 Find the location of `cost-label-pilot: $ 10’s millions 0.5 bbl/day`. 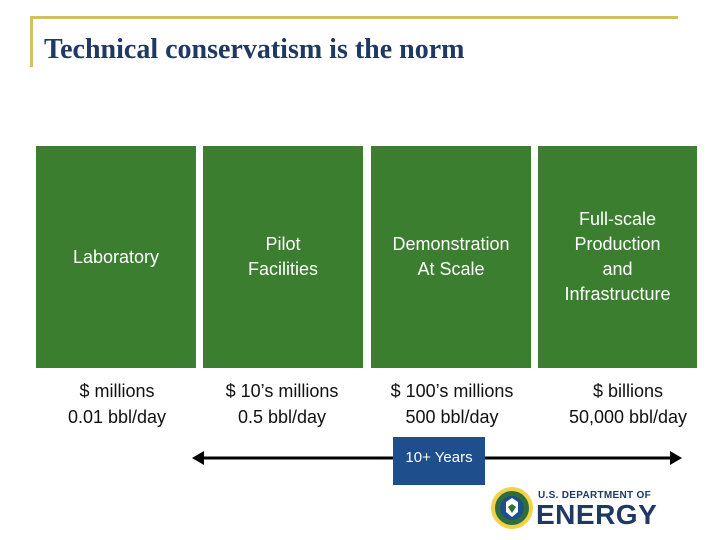

cost-label-pilot: $ 10’s millions 0.5 bbl/day is located at coordinates (282, 404).